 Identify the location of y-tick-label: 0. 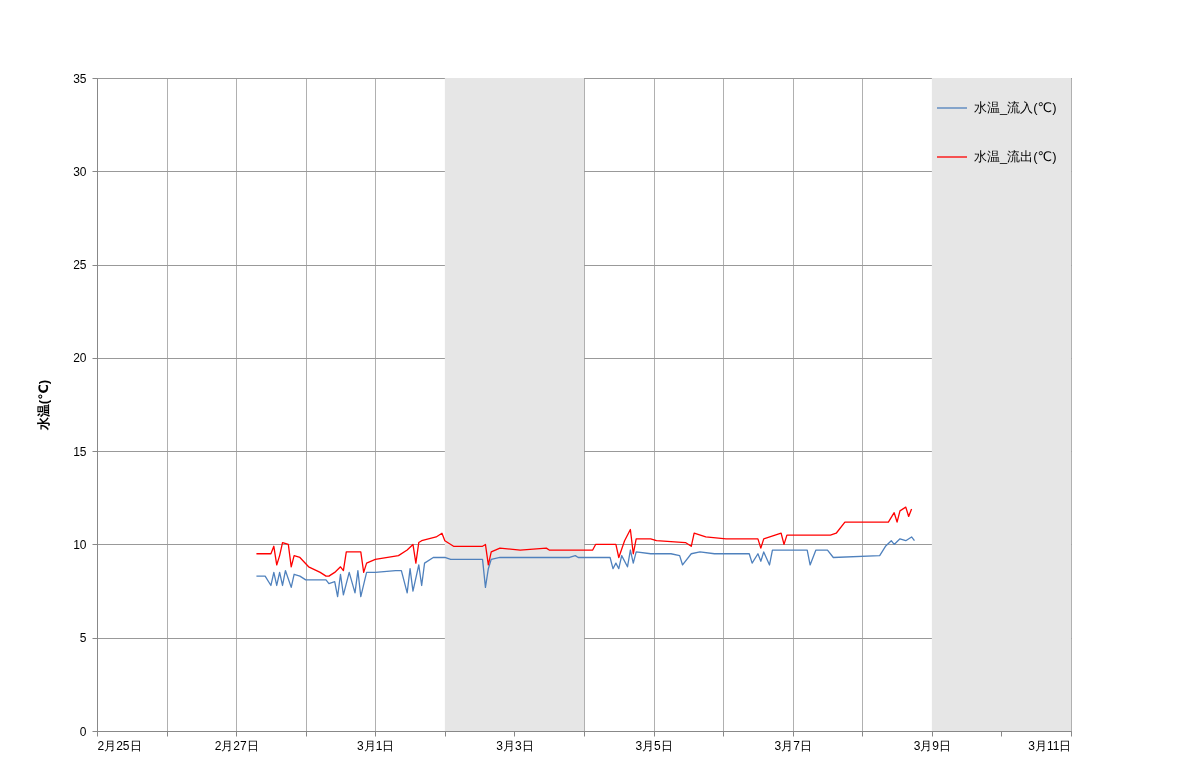
(83, 731).